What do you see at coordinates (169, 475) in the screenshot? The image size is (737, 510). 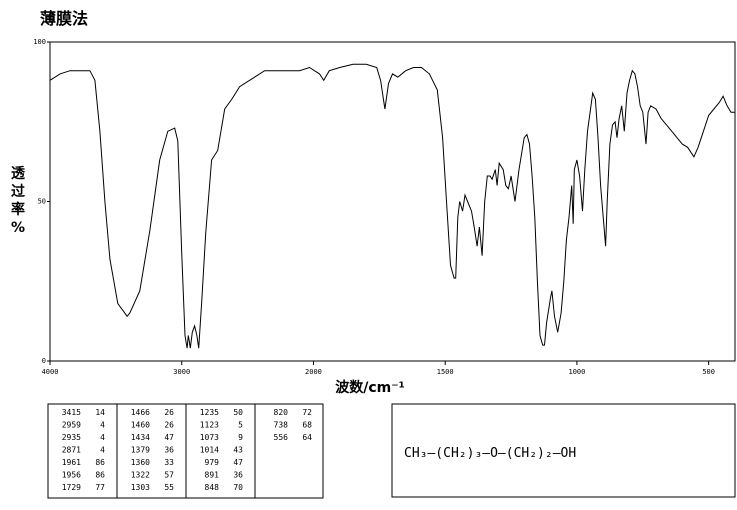 I see `peak-transmittance: 57` at bounding box center [169, 475].